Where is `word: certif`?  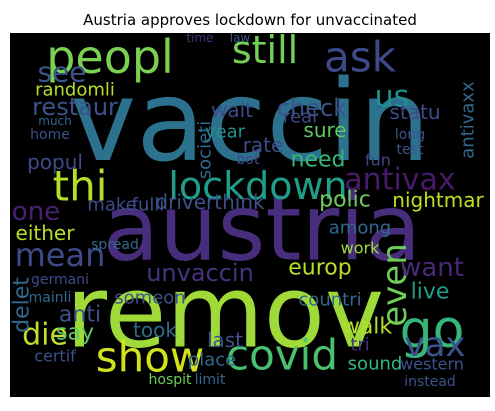
word: certif is located at coordinates (55, 356).